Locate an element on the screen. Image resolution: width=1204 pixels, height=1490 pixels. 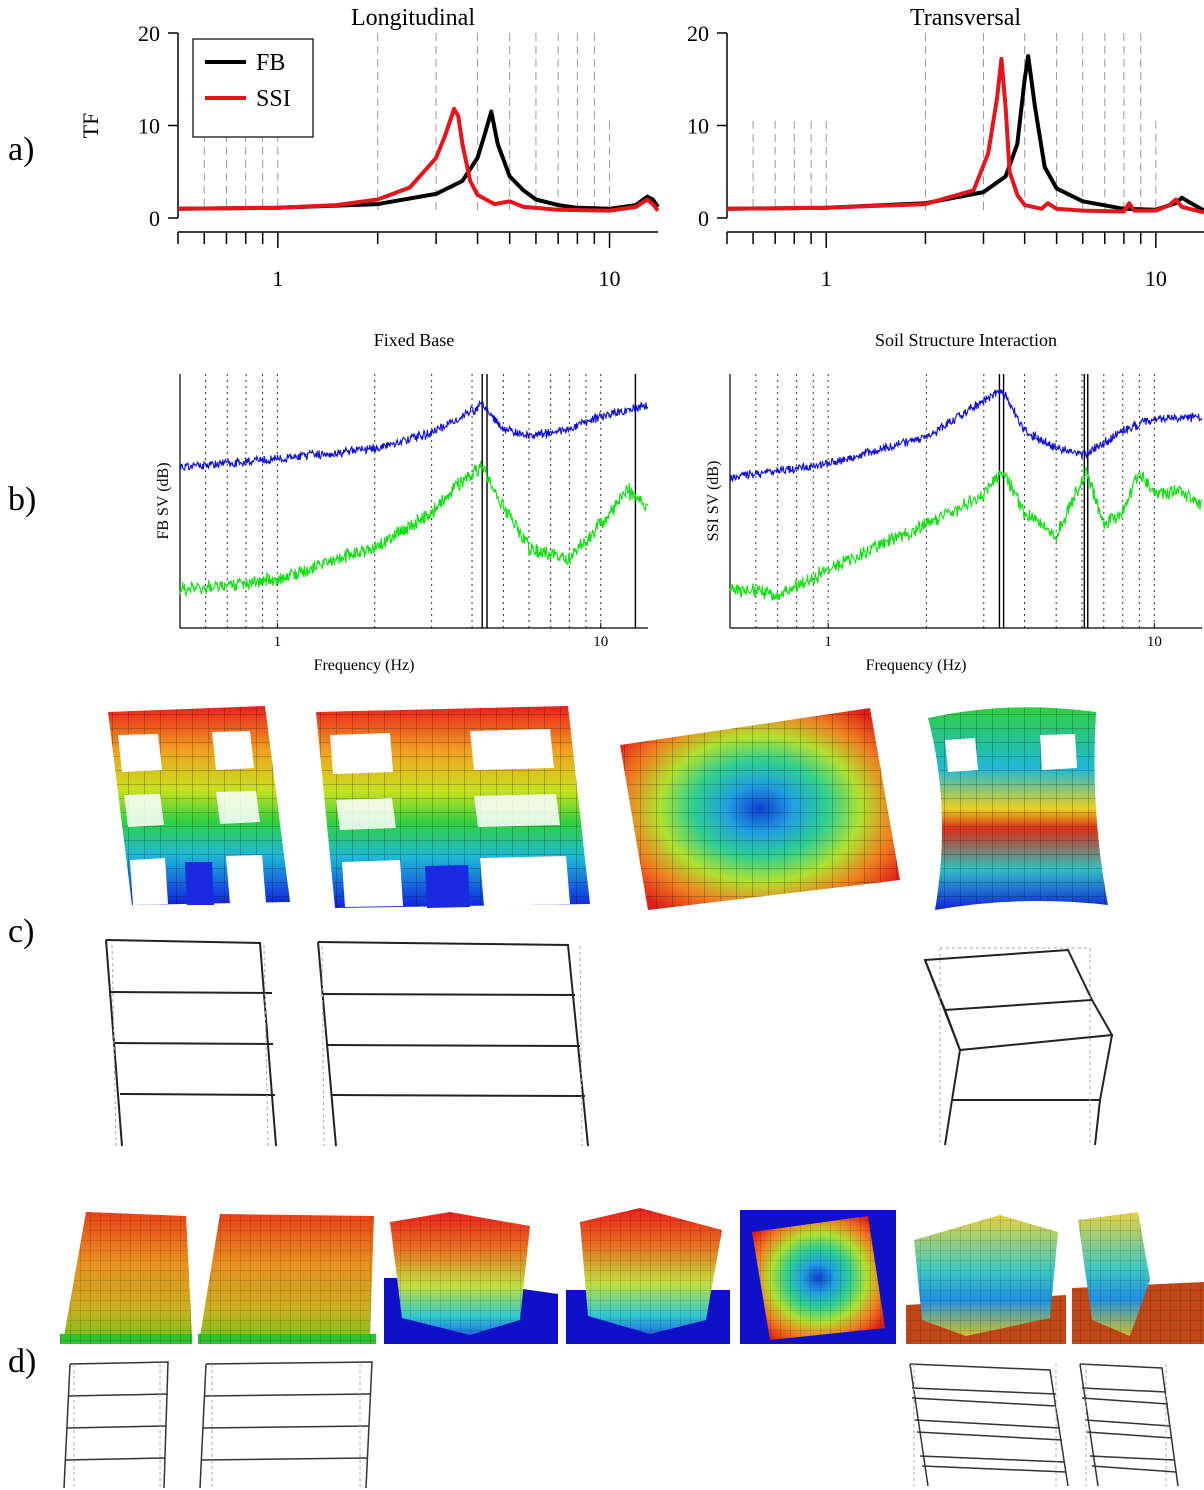
tf-chart-transversal: 0 10 20 1 10 Transversal is located at coordinates (945, 148).